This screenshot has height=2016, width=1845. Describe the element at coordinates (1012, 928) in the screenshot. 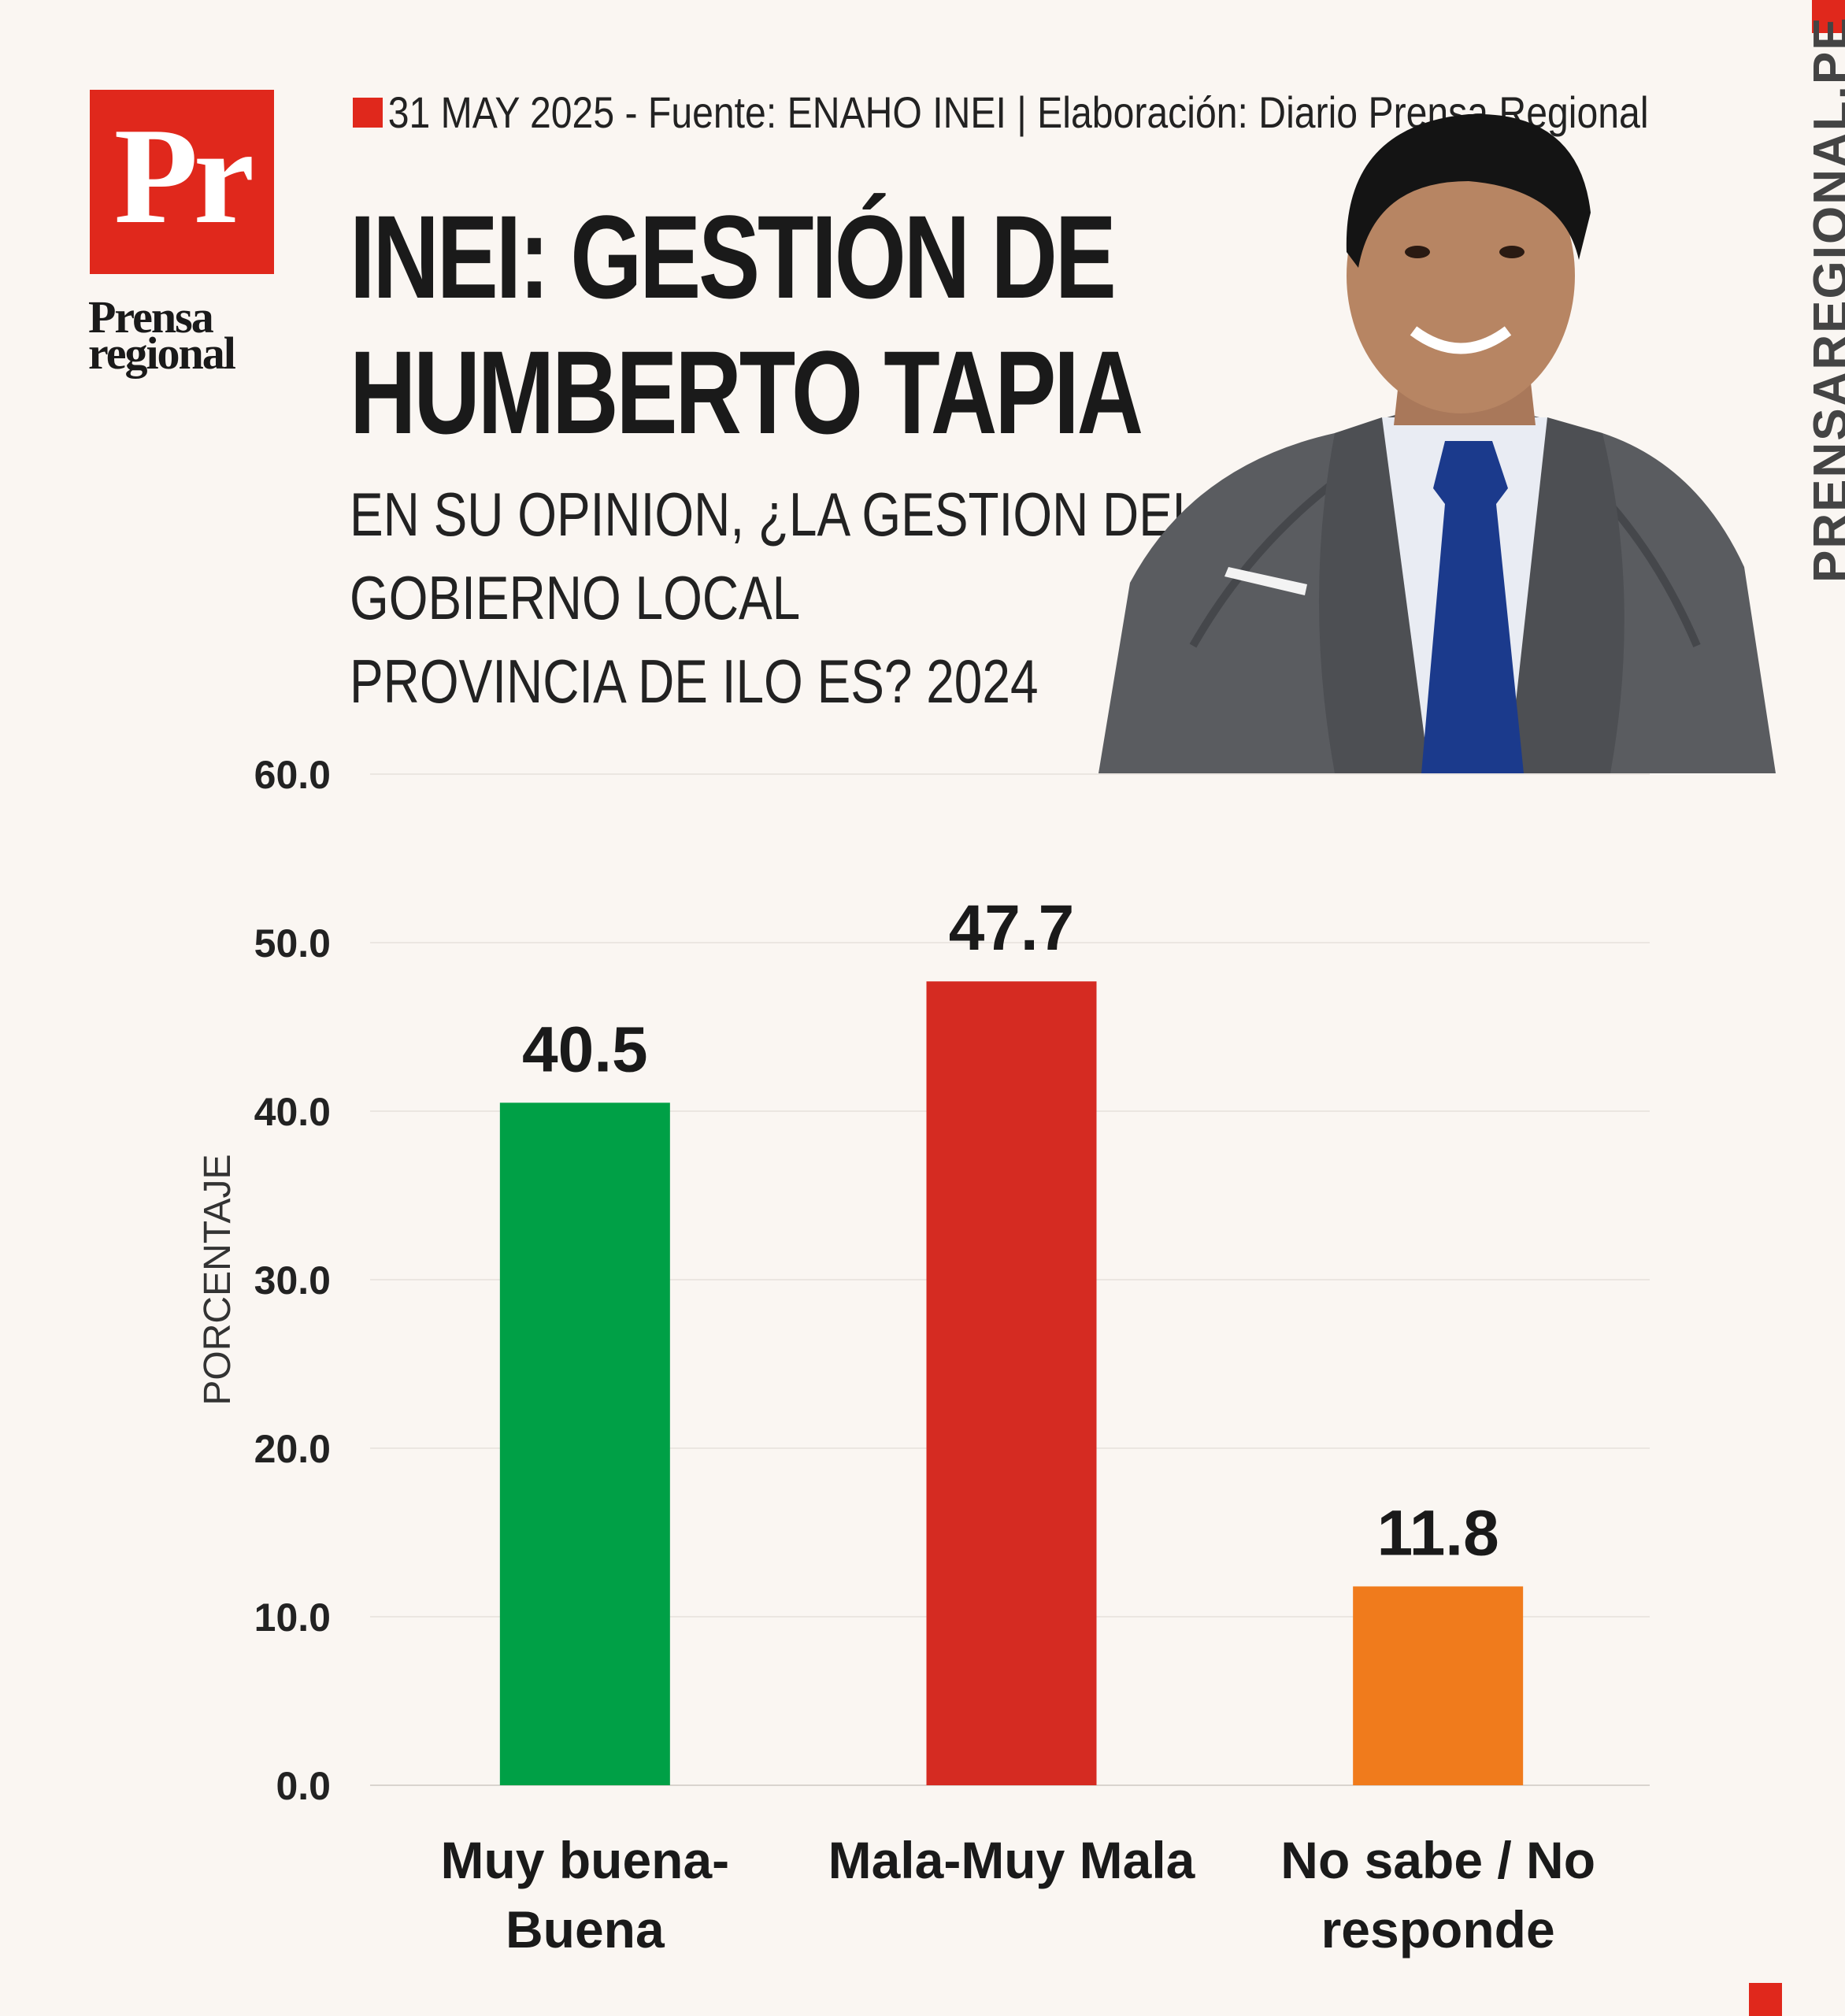

I see `bar-value-label: 47.7` at that location.